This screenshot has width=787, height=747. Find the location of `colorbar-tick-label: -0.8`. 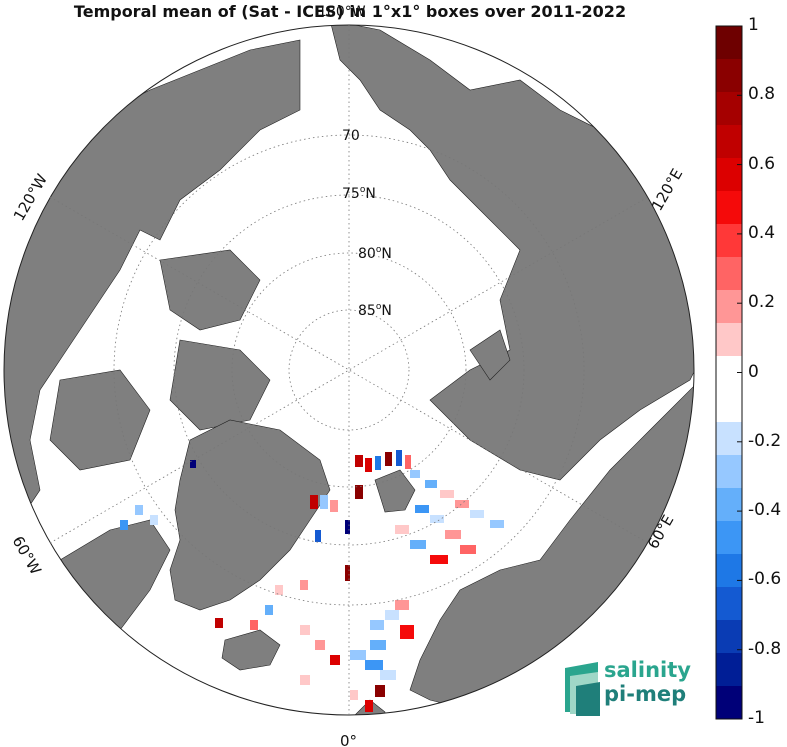

colorbar-tick-label: -0.8 is located at coordinates (765, 648).